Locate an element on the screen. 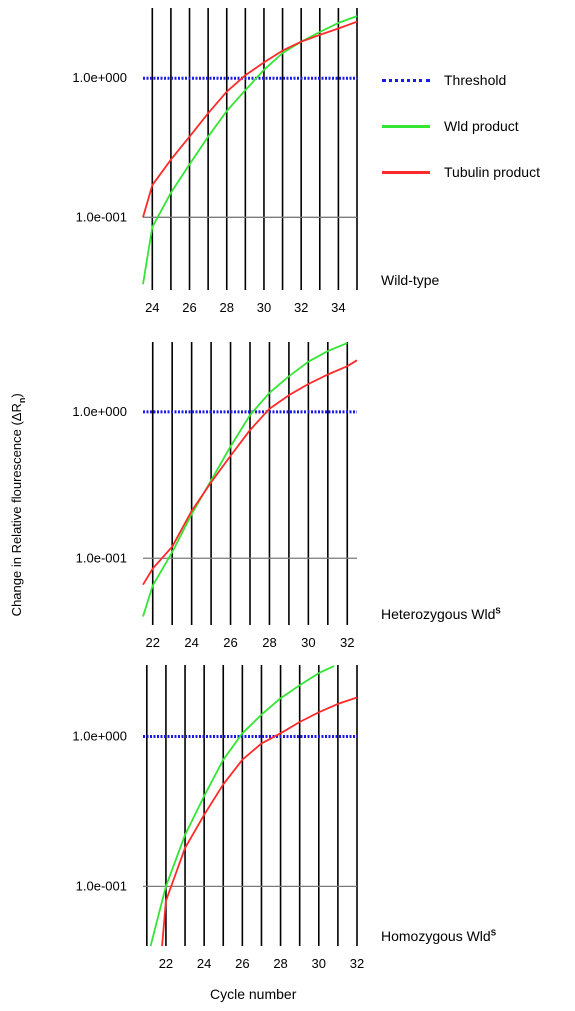  panel-title-text: Wild-type is located at coordinates (410, 280).